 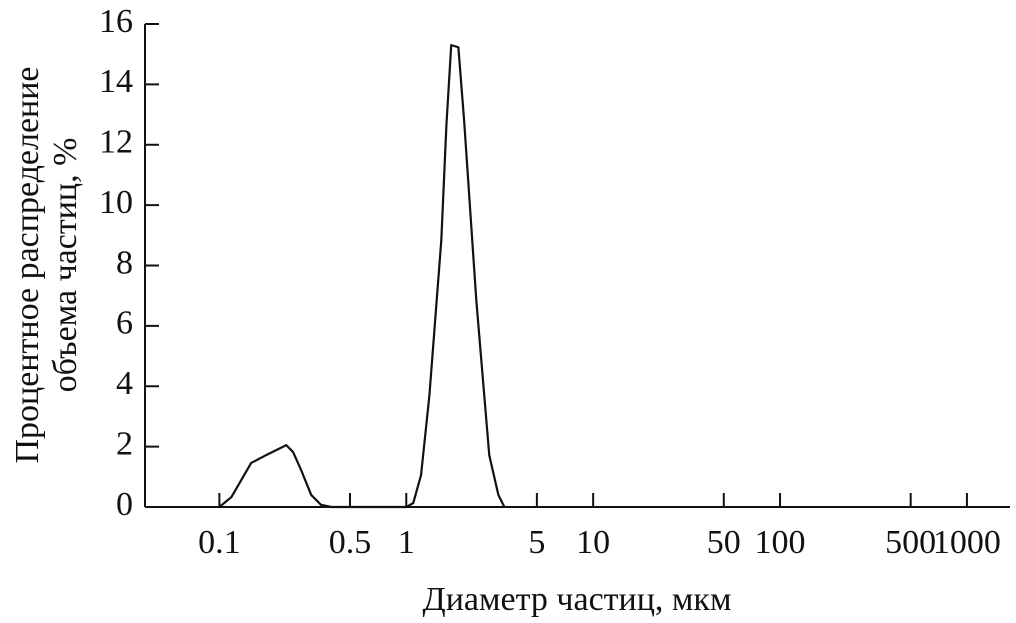 What do you see at coordinates (124, 323) in the screenshot?
I see `y-tick-label: 6` at bounding box center [124, 323].